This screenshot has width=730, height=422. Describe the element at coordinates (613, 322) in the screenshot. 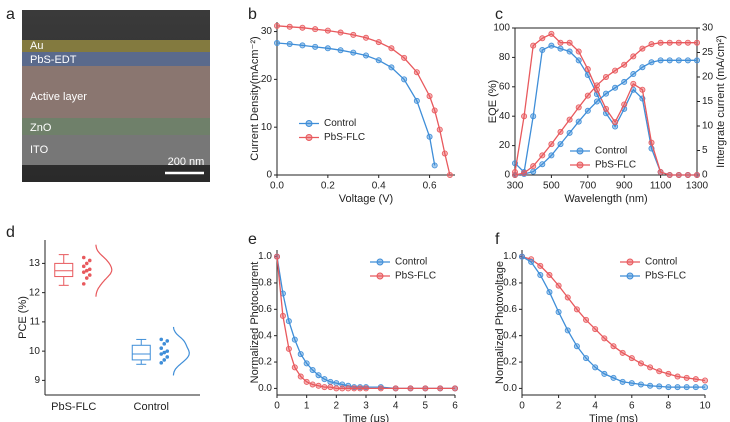

I see `series-line` at that location.